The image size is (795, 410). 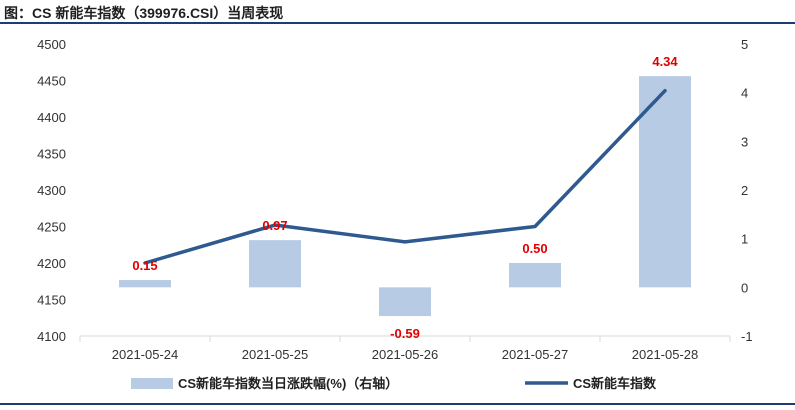 What do you see at coordinates (405, 354) in the screenshot?
I see `x-tick-label: 2021-05-26` at bounding box center [405, 354].